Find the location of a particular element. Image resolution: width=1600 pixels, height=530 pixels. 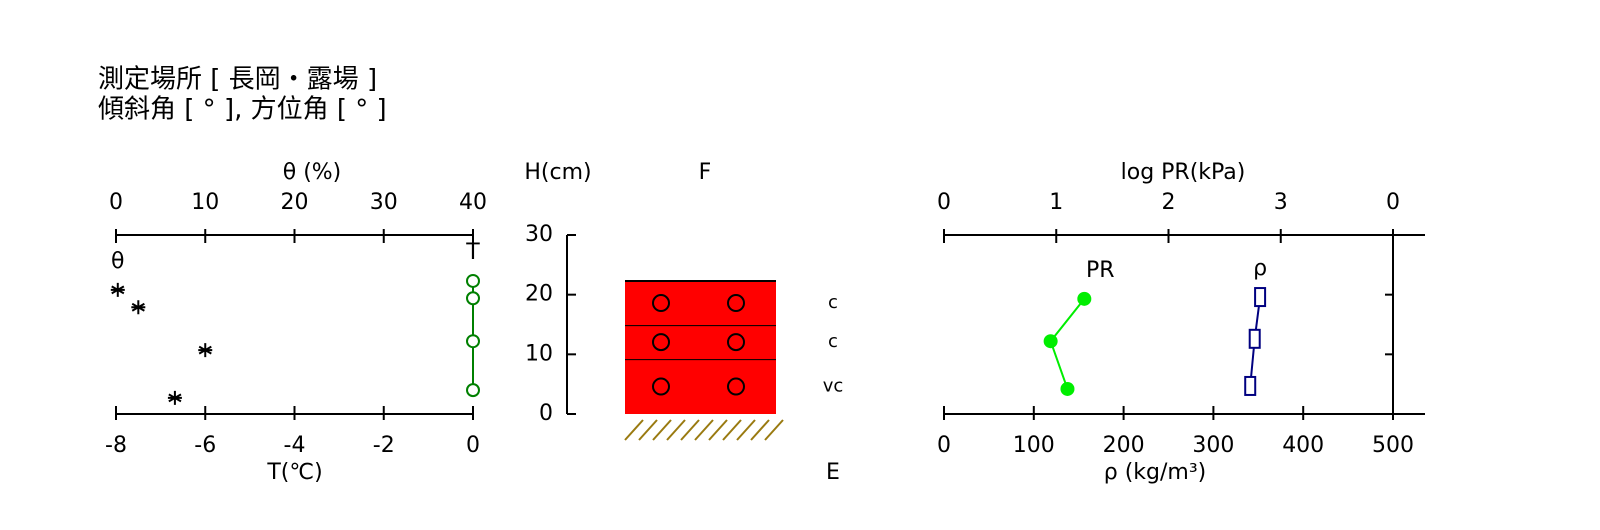

x2-tick-label: 10 is located at coordinates (205, 202).